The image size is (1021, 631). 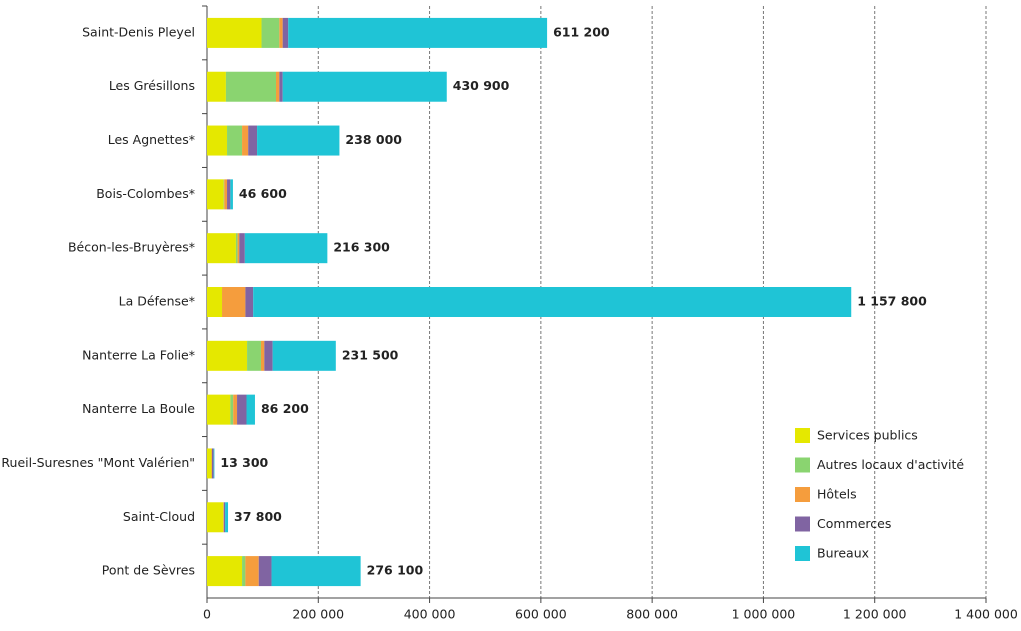 What do you see at coordinates (986, 614) in the screenshot?
I see `x-tick-label: 1 400 000` at bounding box center [986, 614].